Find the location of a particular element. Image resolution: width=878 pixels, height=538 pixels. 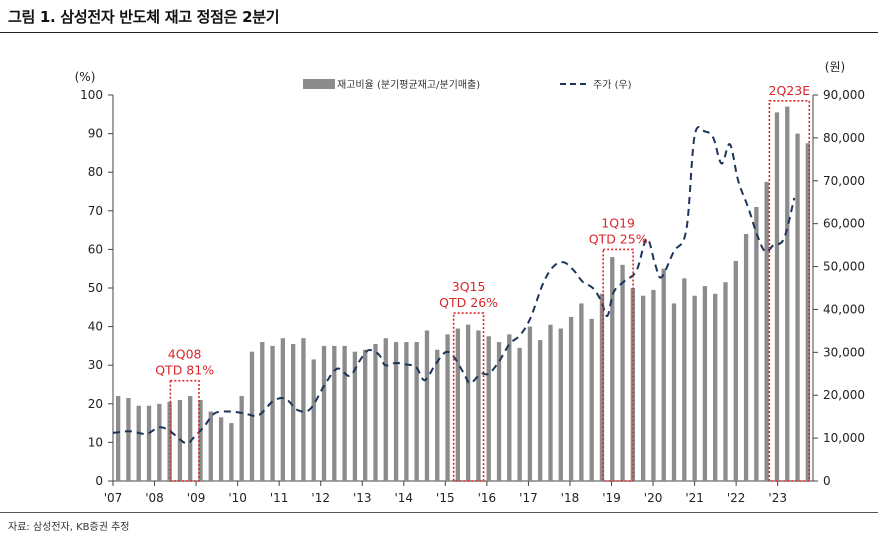

y-tick-label-left: 100 is located at coordinates (91, 95).